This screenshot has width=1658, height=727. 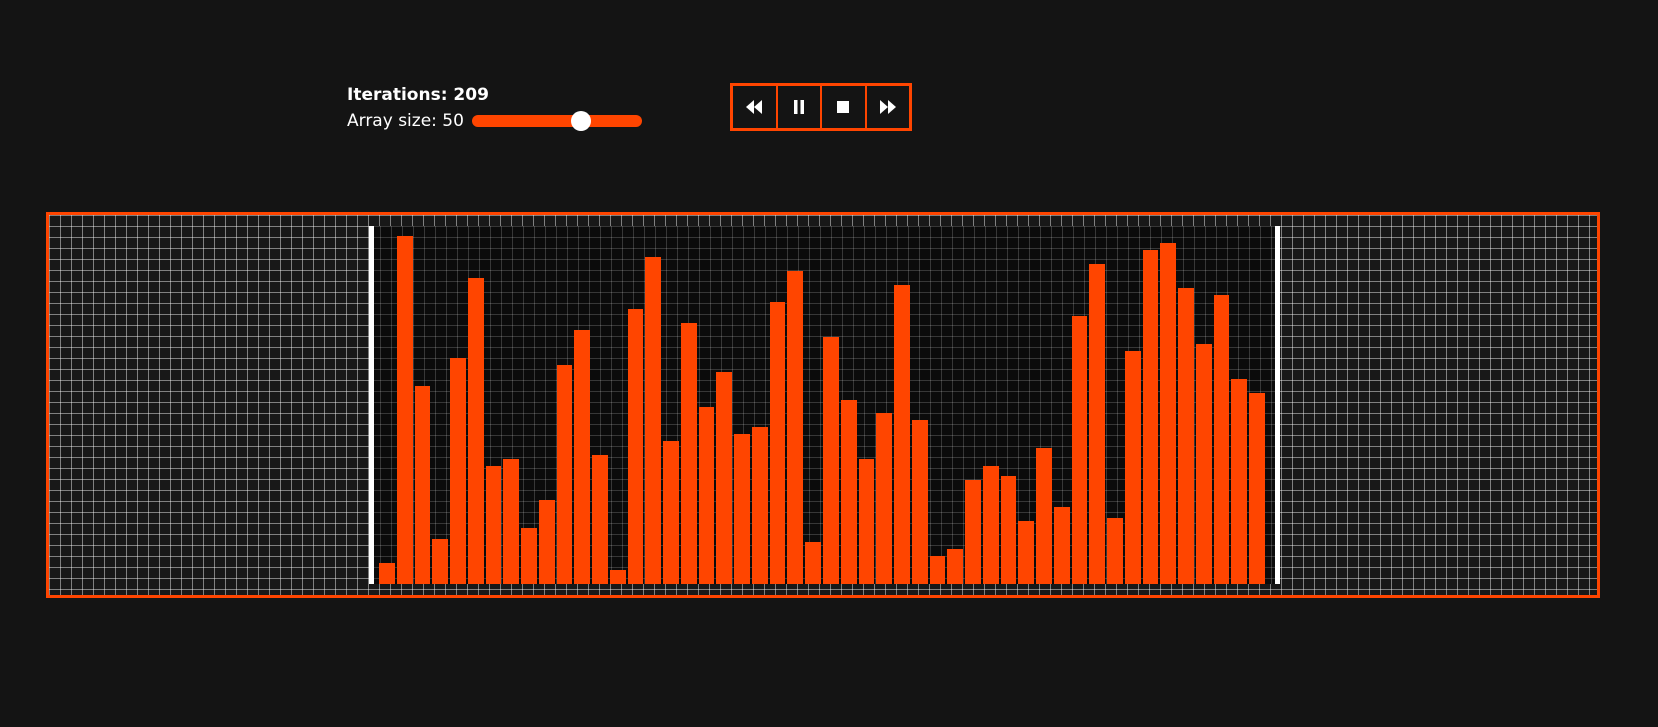 What do you see at coordinates (1277, 405) in the screenshot?
I see `right-boundary-marker` at bounding box center [1277, 405].